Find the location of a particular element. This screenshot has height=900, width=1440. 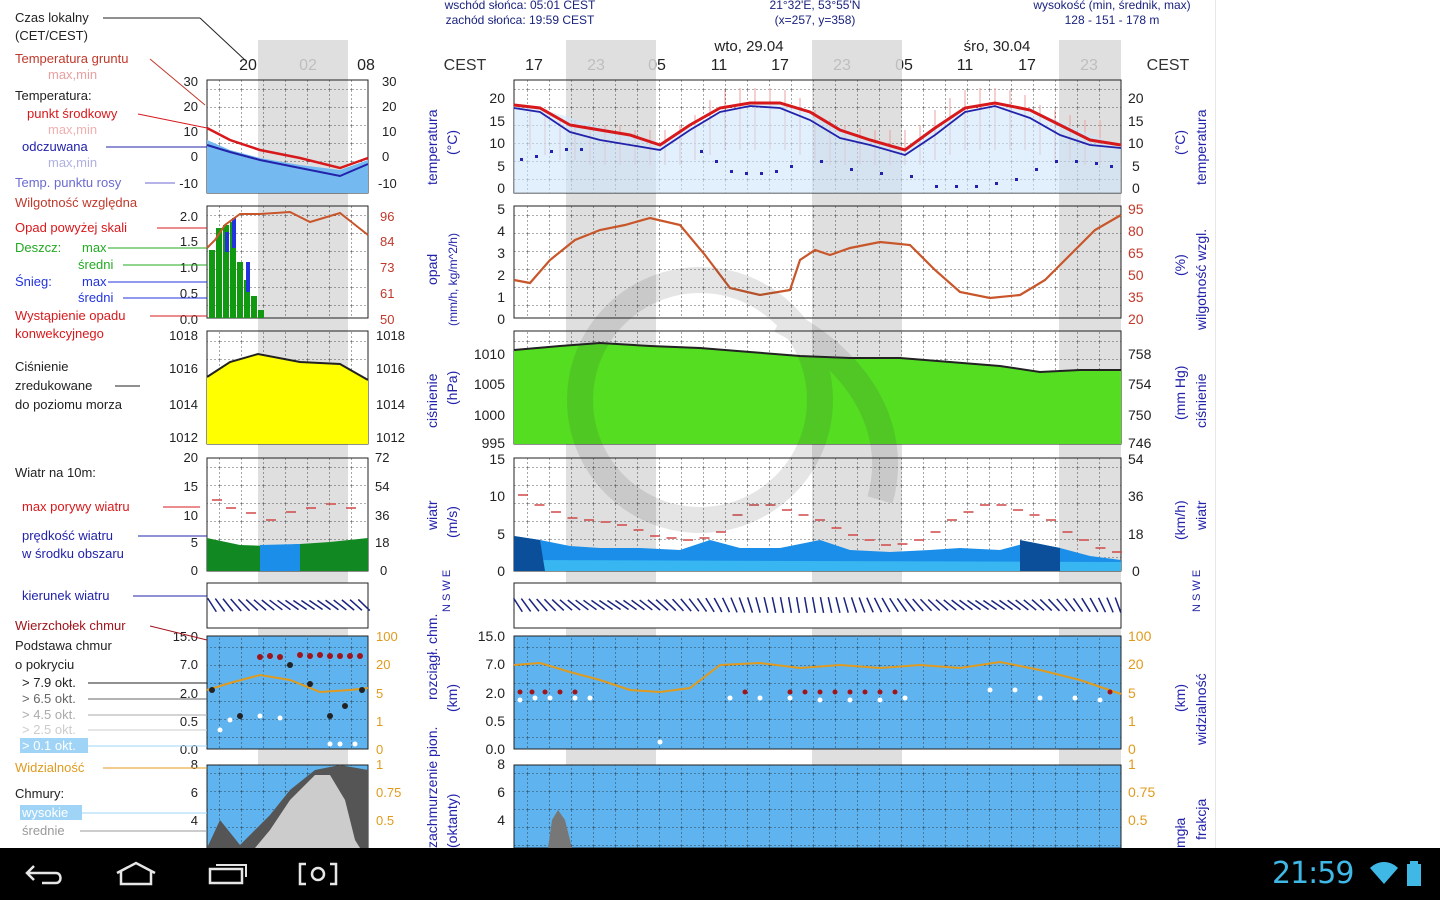

tick: 995 is located at coordinates (494, 443).